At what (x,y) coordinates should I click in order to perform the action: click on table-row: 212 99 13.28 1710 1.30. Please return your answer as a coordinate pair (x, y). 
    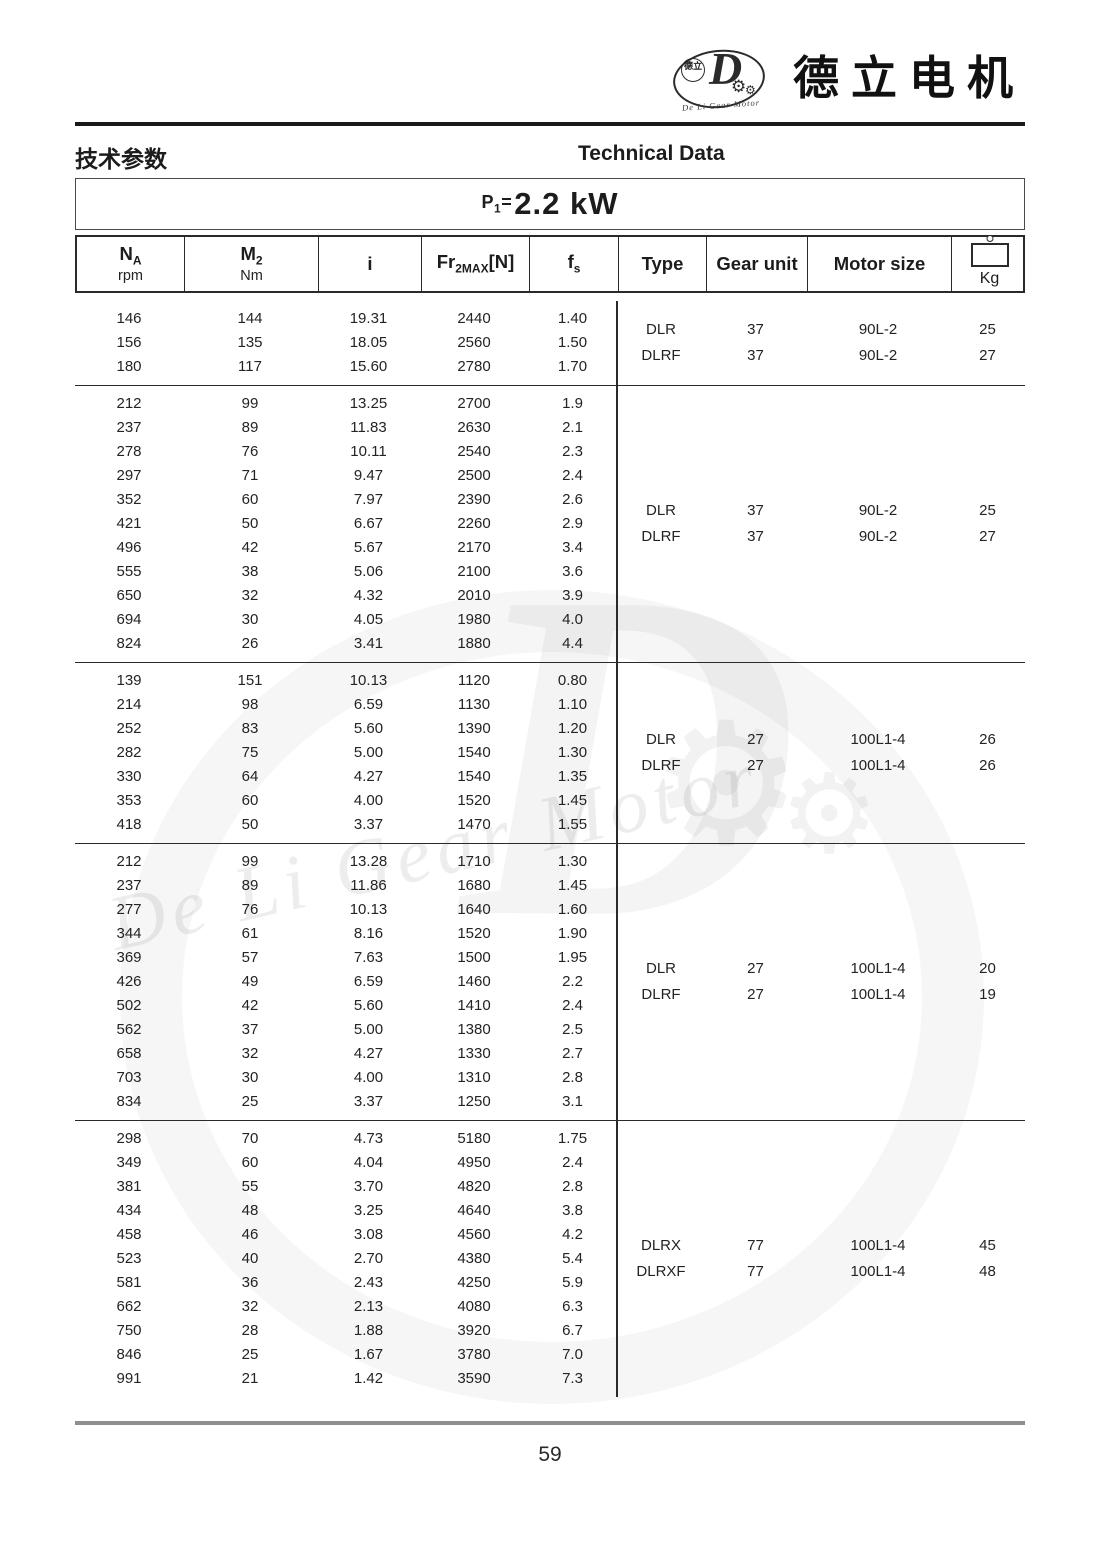
    Looking at the image, I should click on (346, 862).